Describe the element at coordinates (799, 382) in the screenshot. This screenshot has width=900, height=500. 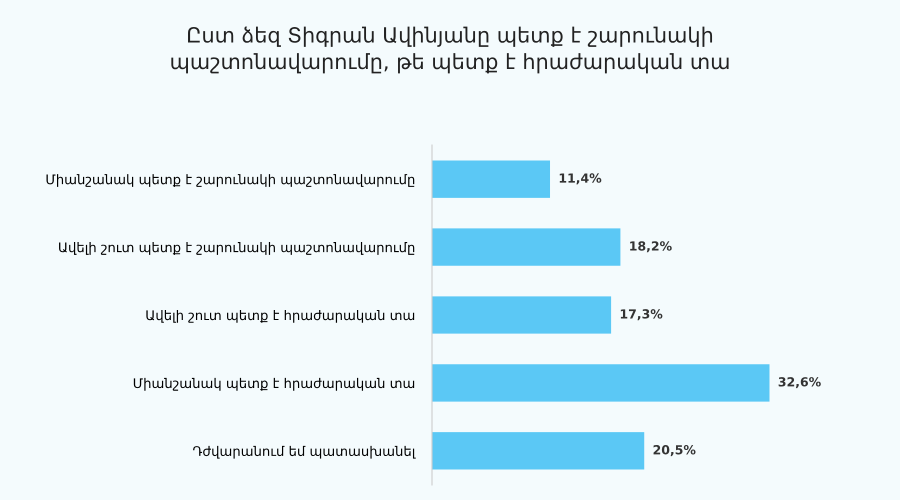
I see `data-label: 32,6%` at that location.